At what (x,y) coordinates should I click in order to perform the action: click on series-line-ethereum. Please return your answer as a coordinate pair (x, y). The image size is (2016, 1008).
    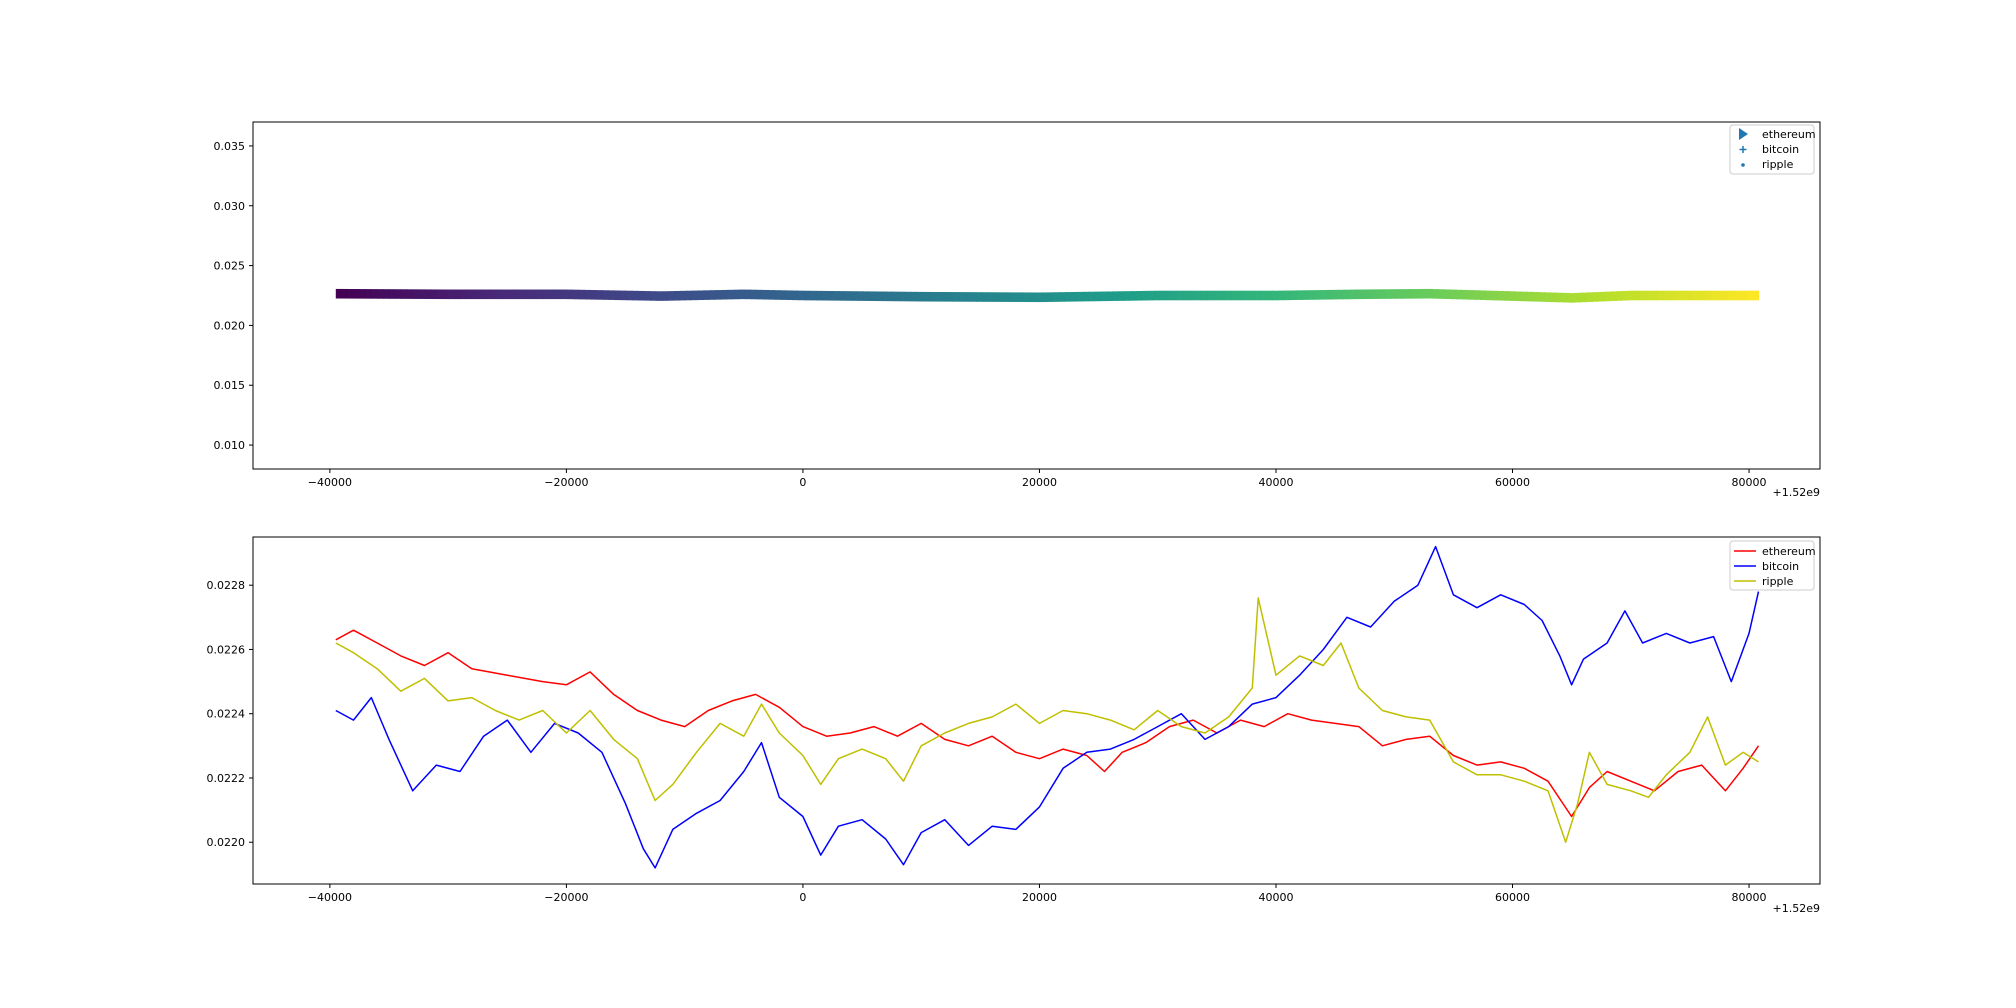
    Looking at the image, I should click on (1047, 723).